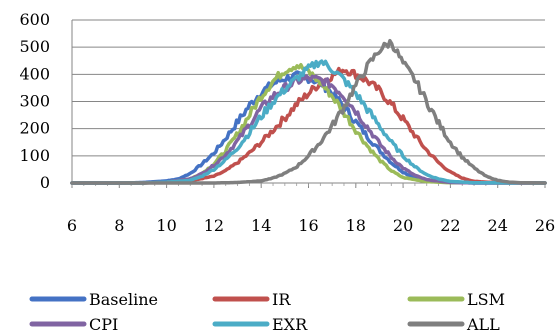 This screenshot has width=558, height=335. I want to click on x-tick-label: 18, so click(356, 225).